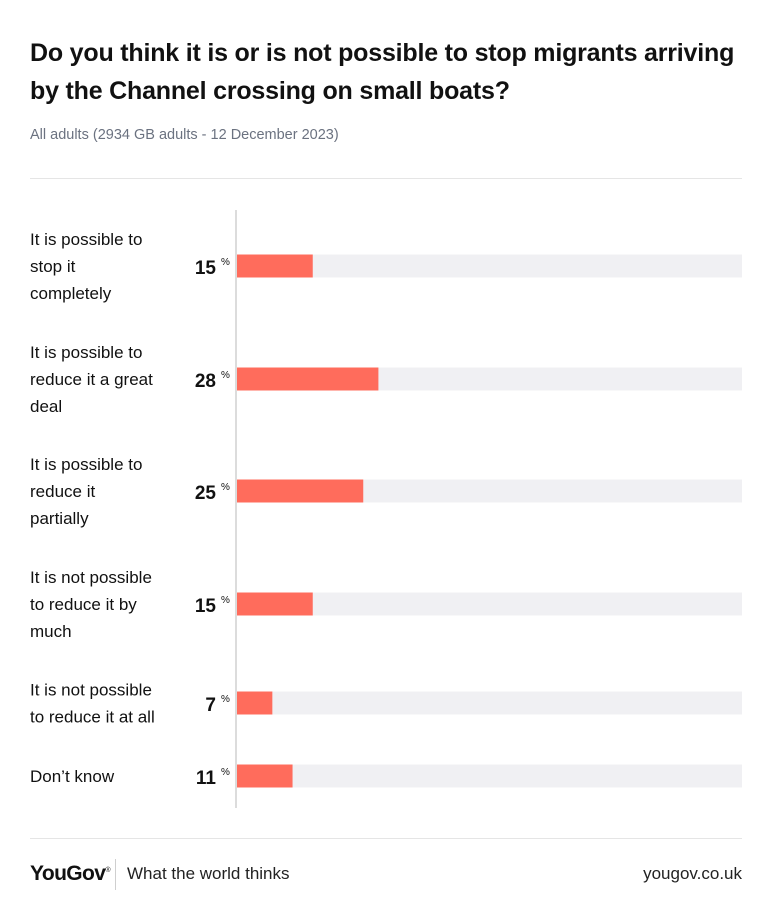  I want to click on category-label: completely, so click(71, 293).